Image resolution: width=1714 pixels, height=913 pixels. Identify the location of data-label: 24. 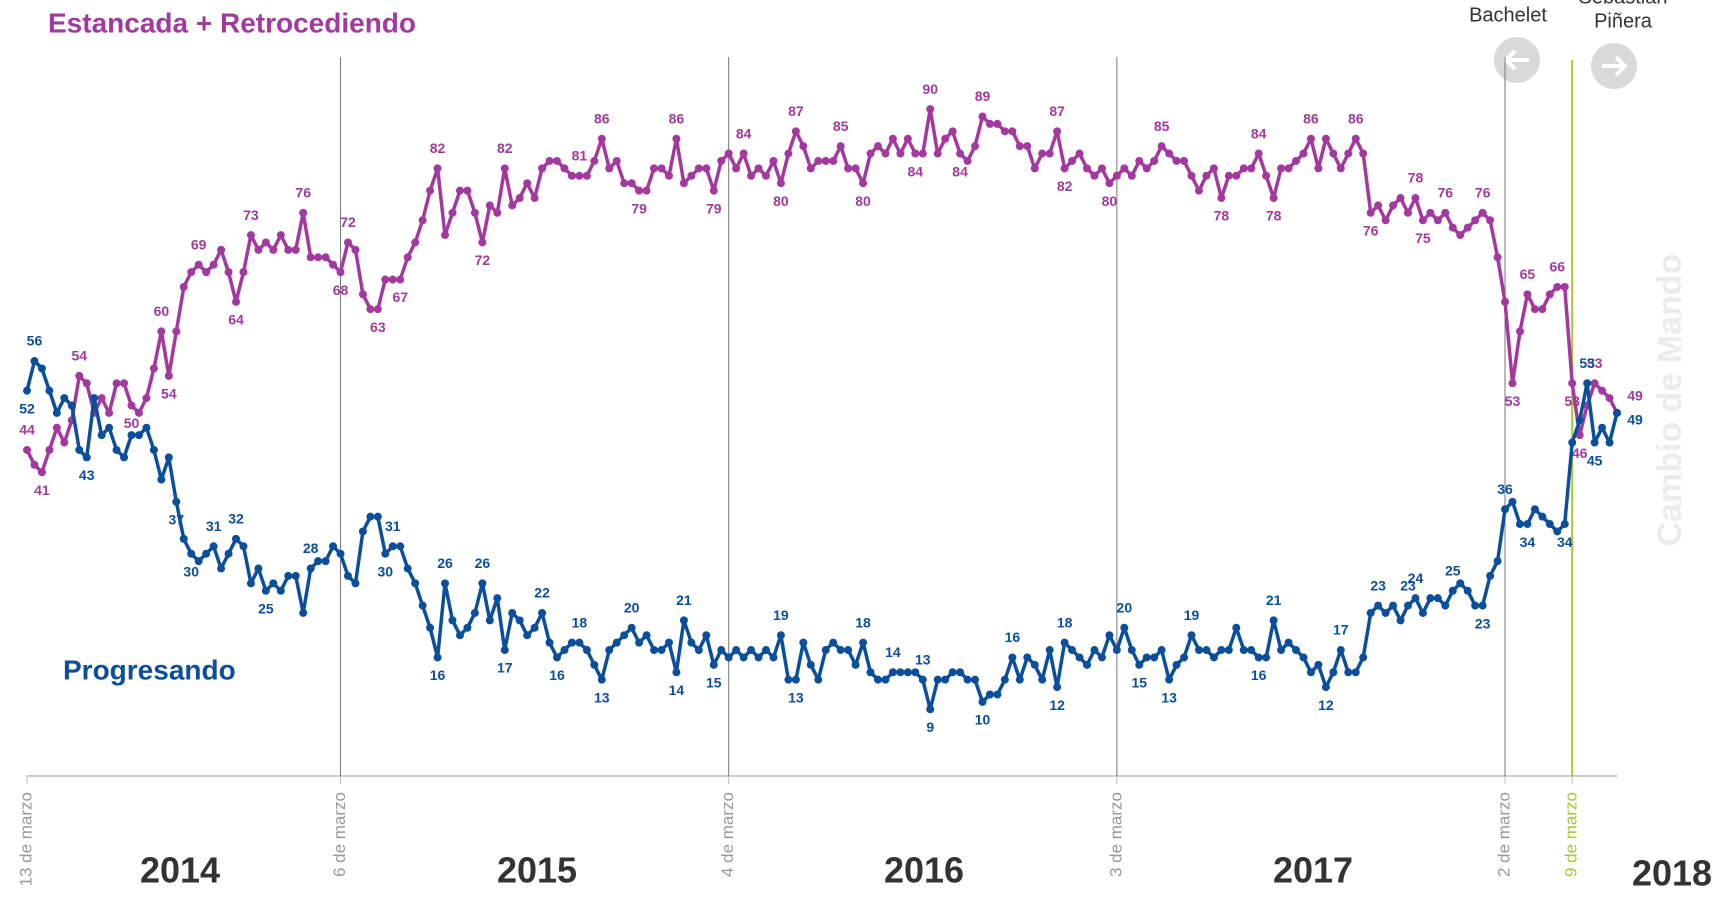
(1416, 578).